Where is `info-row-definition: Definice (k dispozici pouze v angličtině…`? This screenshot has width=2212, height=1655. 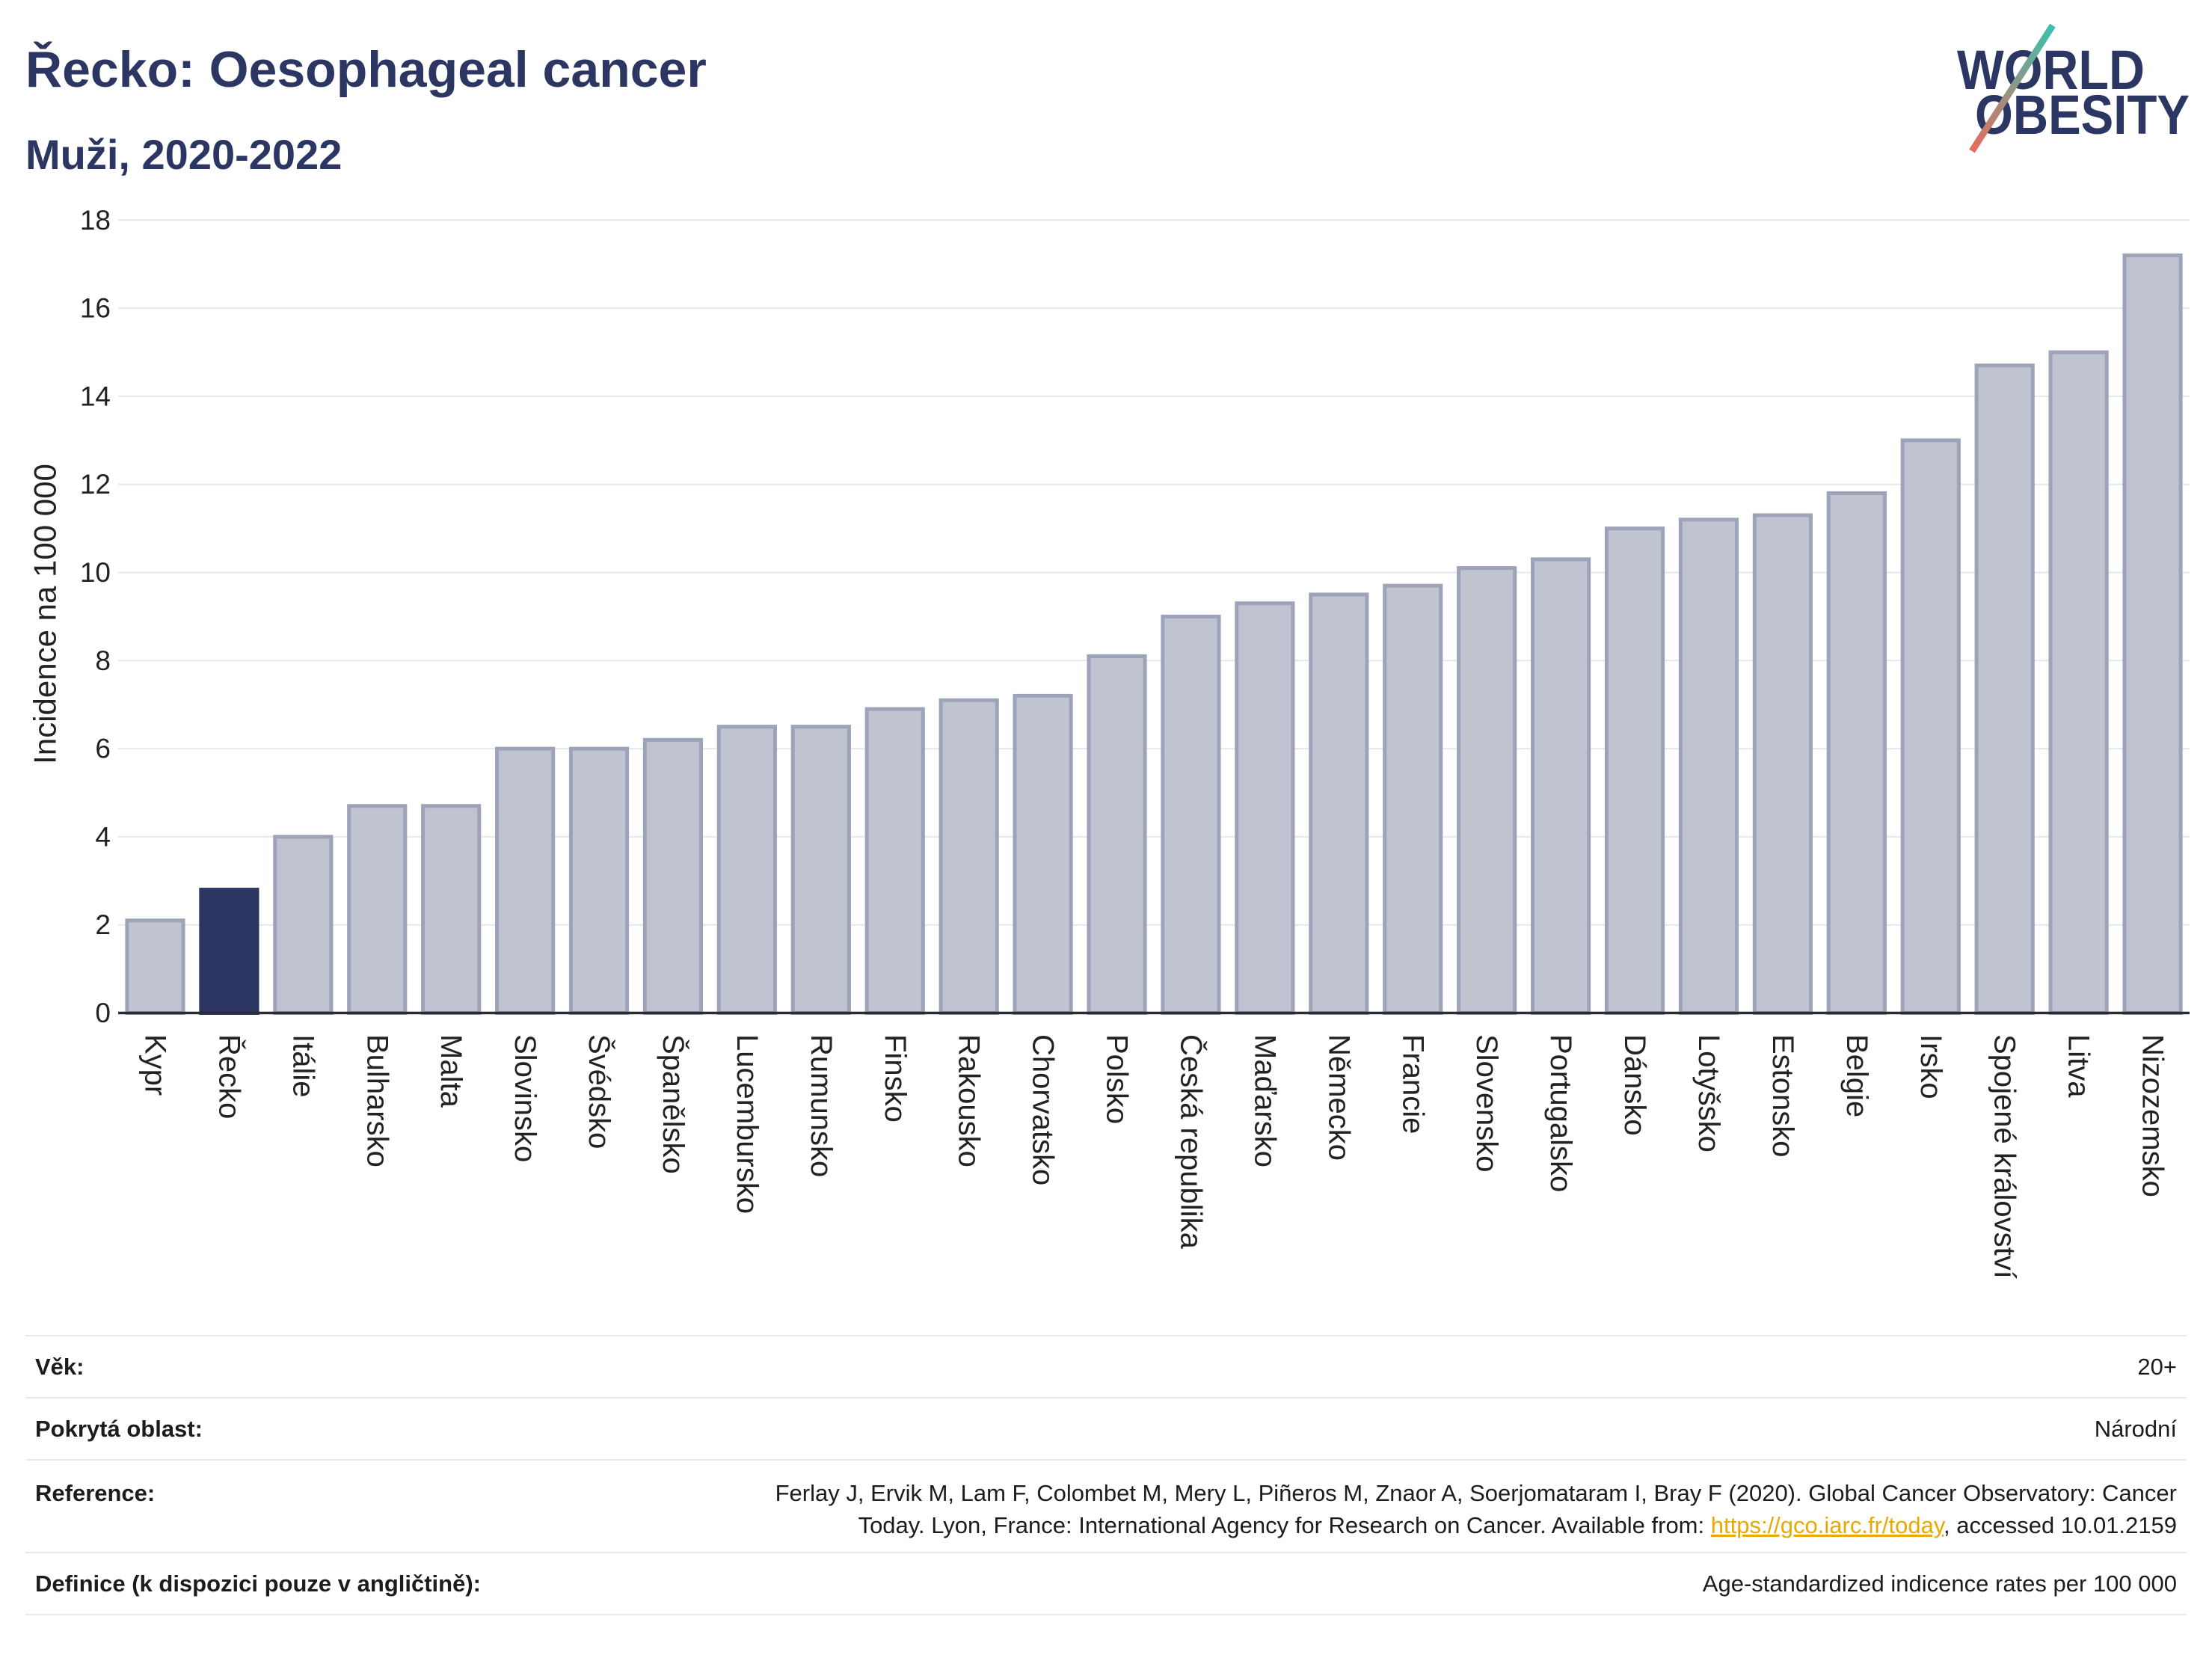
info-row-definition: Definice (k dispozici pouze v angličtině… is located at coordinates (1106, 1583).